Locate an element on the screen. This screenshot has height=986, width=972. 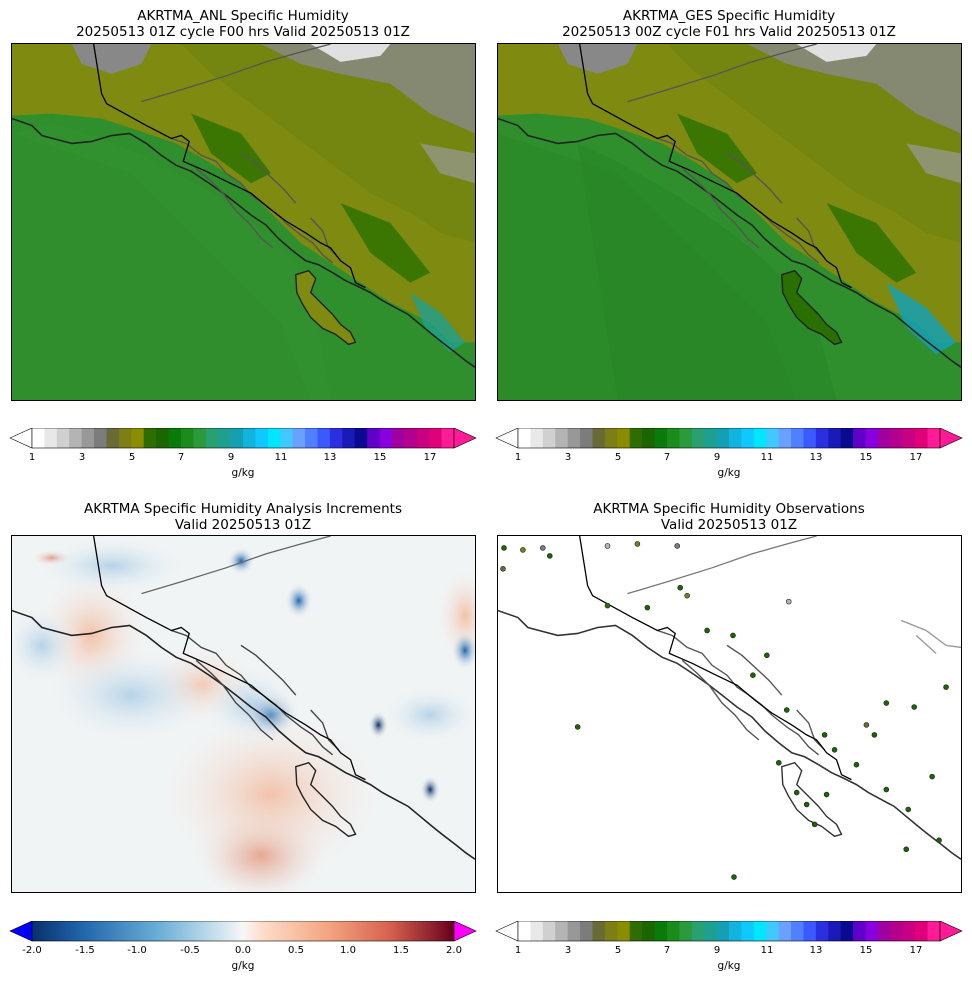
colorbar-obs-tick: 13 is located at coordinates (816, 950).